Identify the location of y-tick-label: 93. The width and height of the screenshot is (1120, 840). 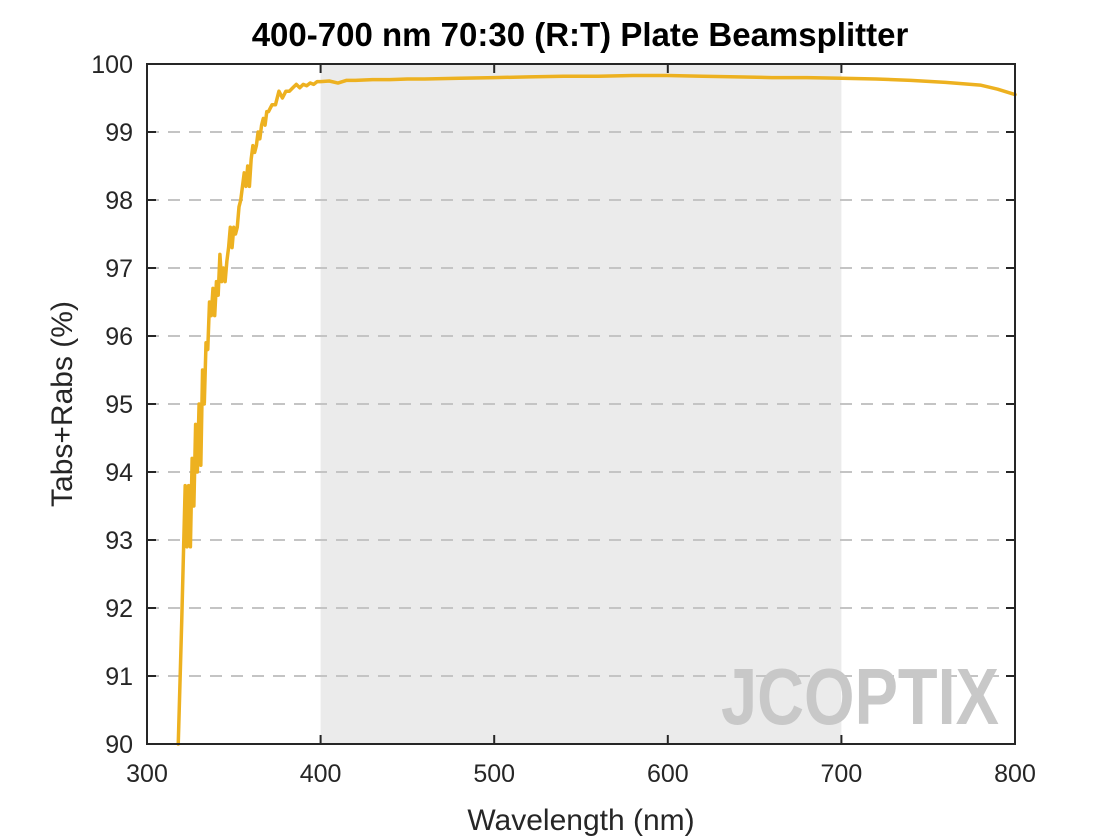
(119, 541).